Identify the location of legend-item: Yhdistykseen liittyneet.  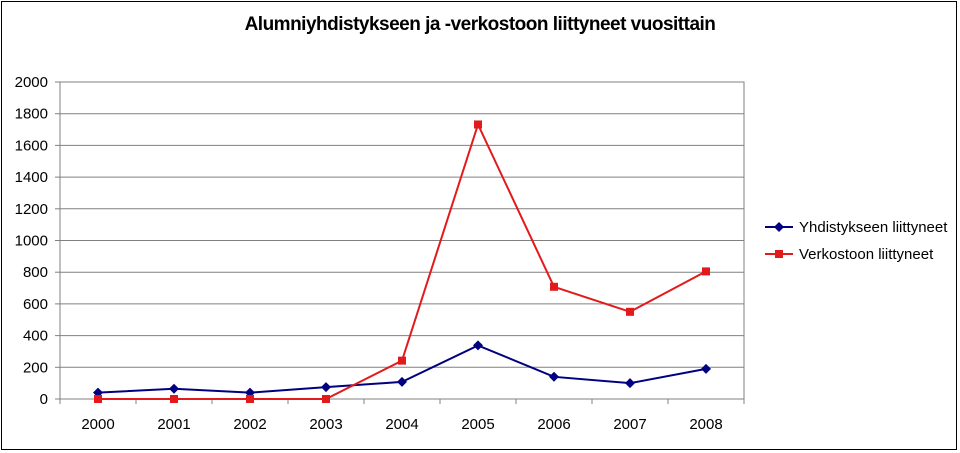
(856, 227).